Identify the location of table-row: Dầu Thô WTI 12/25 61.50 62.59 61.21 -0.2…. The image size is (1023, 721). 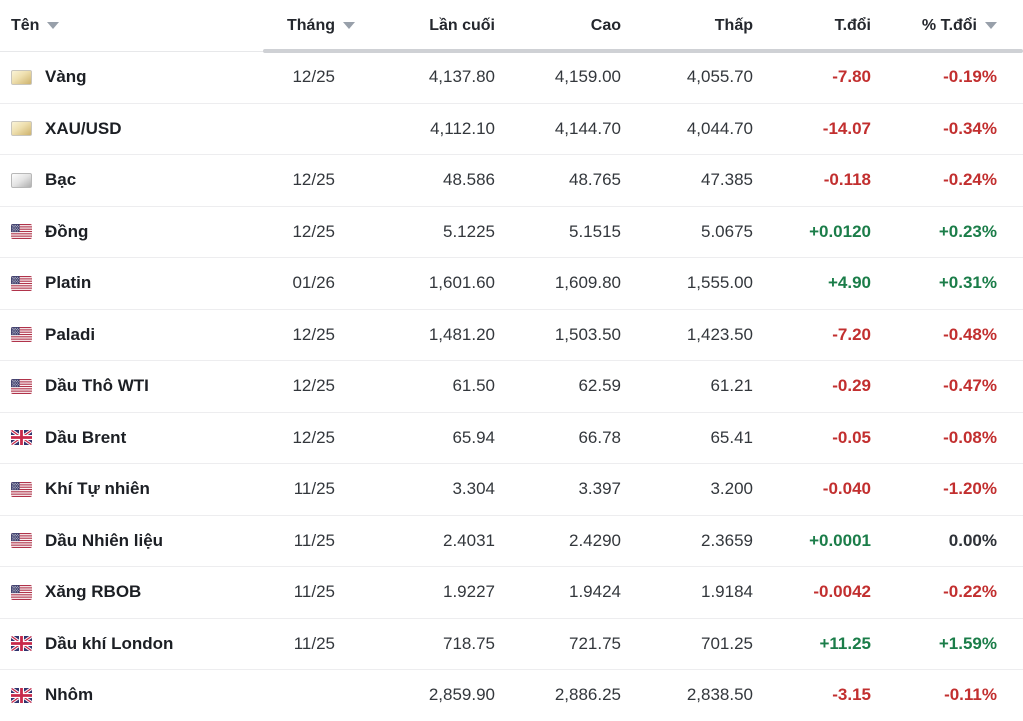
(511, 387).